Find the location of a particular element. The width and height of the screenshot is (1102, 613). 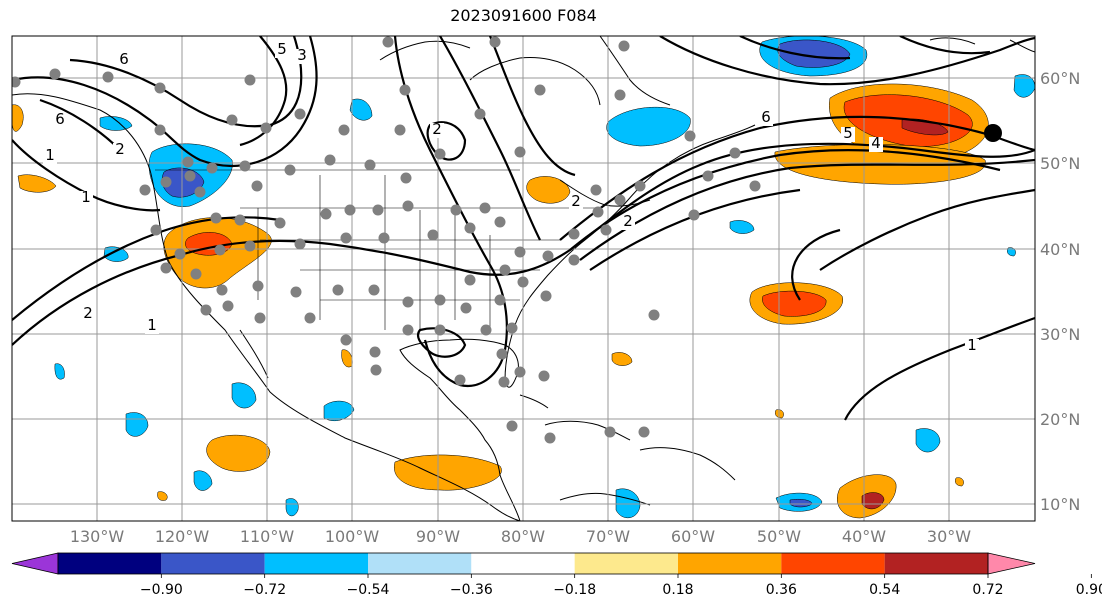

colorbar-tick-label: 0.72 is located at coordinates (987, 590).